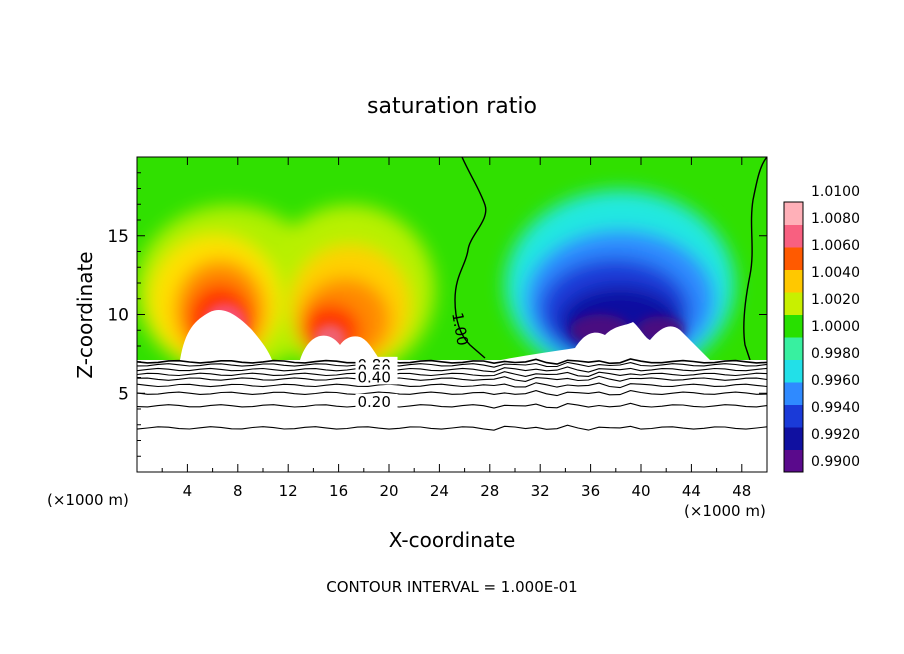 The image size is (904, 654). What do you see at coordinates (85, 314) in the screenshot?
I see `y-axis-label: Z-coordinate` at bounding box center [85, 314].